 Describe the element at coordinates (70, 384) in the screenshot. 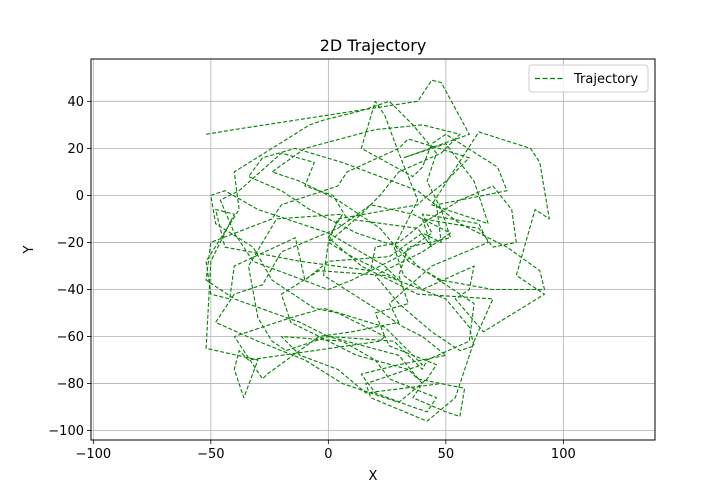

I see `y-tick-label: −80` at that location.